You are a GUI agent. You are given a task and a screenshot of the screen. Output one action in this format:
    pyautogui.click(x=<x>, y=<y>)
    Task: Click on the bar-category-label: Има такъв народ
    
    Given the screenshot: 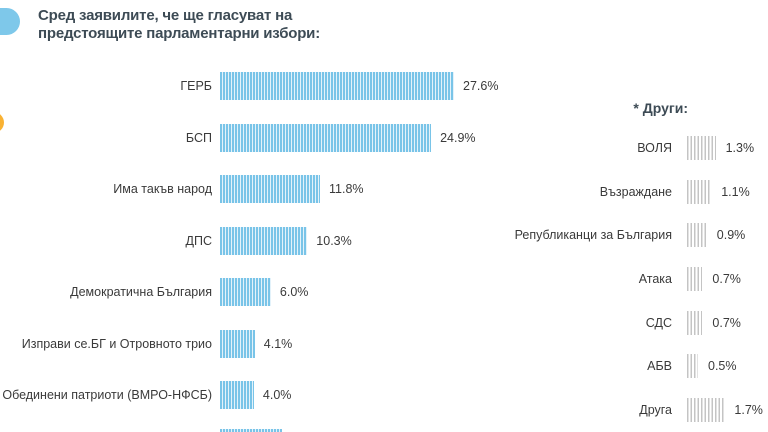 What is the action you would take?
    pyautogui.click(x=162, y=189)
    